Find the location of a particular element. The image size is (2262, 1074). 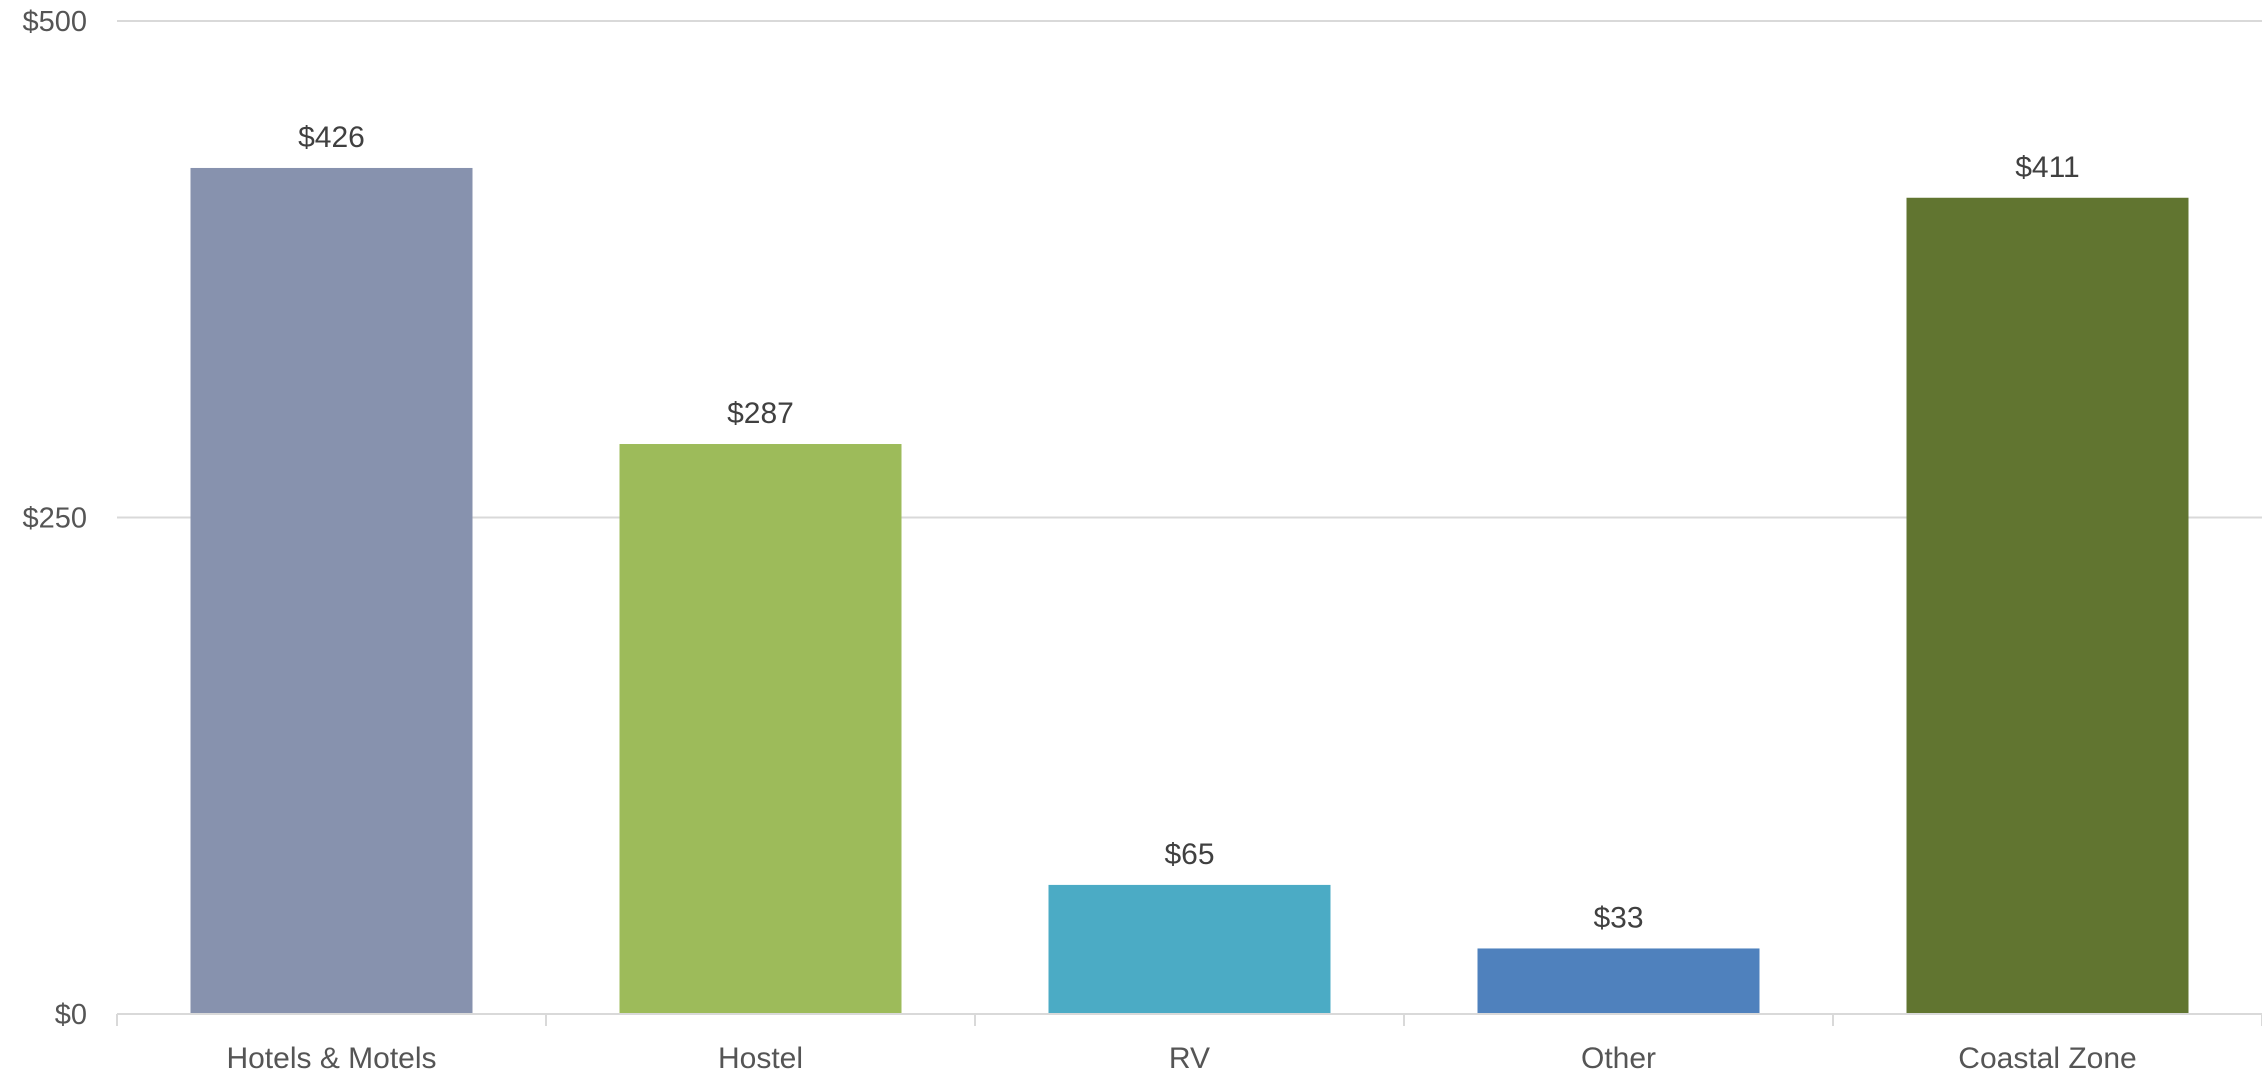

data-label: $287 is located at coordinates (760, 413).